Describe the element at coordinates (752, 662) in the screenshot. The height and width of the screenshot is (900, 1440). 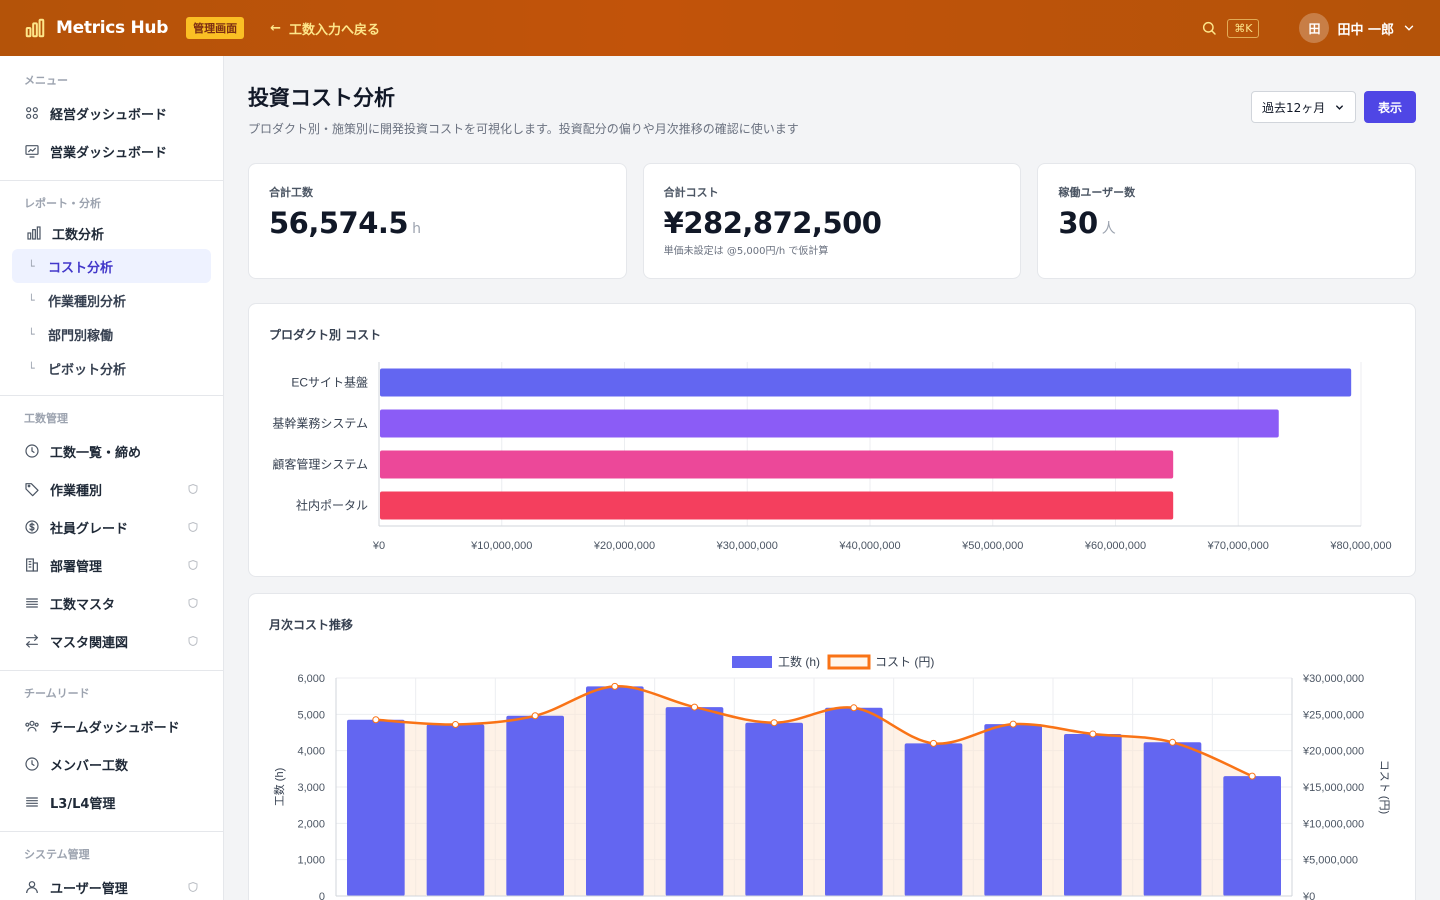
I see `legend-swatch-hours` at that location.